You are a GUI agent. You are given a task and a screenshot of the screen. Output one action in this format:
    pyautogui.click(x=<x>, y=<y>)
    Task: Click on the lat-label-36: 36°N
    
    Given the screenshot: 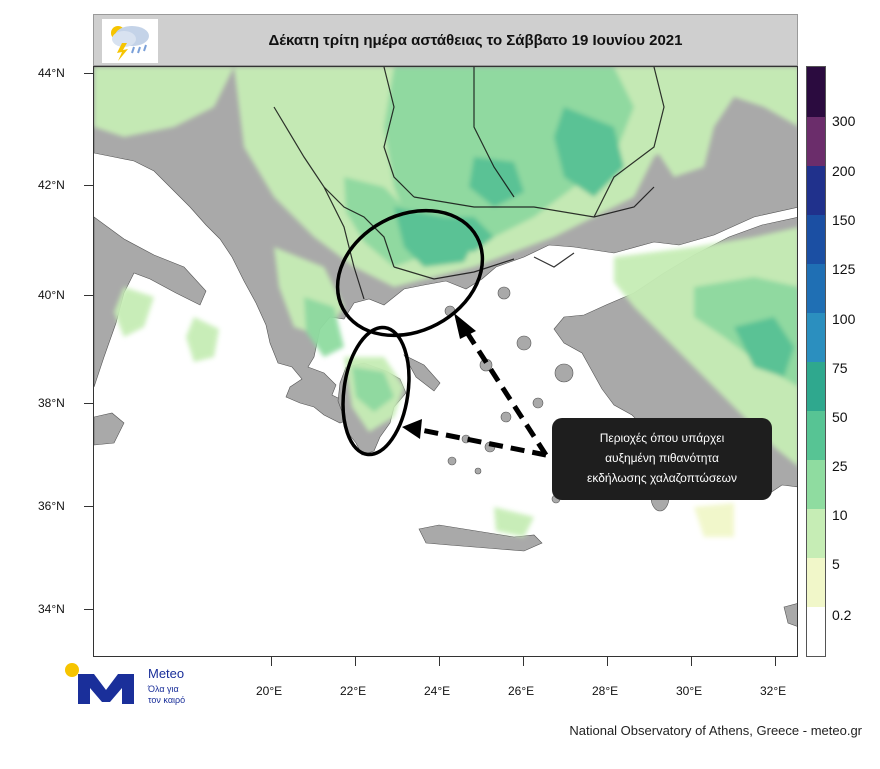 What is the action you would take?
    pyautogui.click(x=51, y=506)
    